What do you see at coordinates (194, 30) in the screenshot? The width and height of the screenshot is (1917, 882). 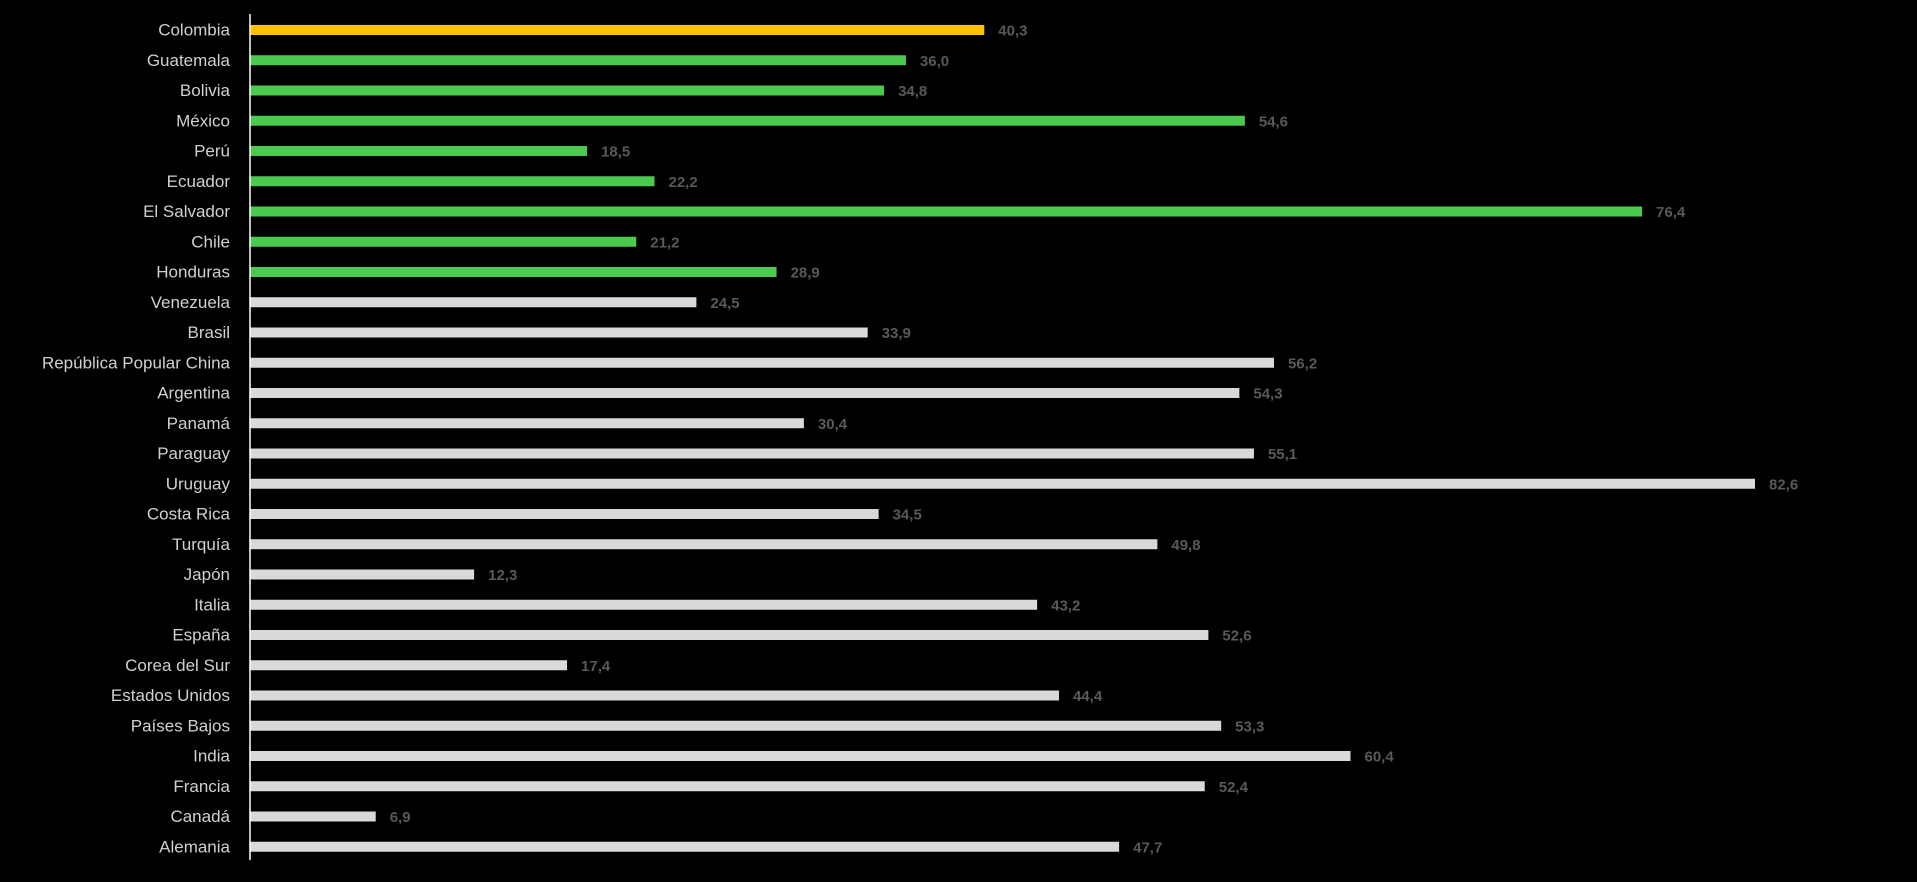 I see `category-label: Colombia` at bounding box center [194, 30].